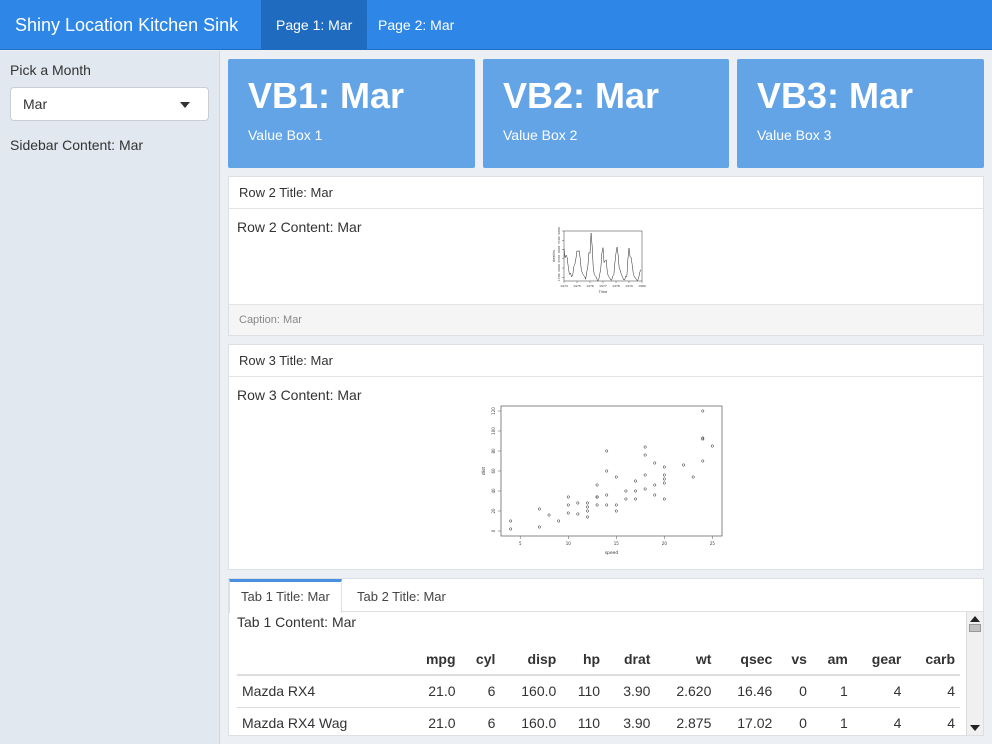 The image size is (992, 744). I want to click on row-2-title: Row 2 Title: Mar, so click(606, 193).